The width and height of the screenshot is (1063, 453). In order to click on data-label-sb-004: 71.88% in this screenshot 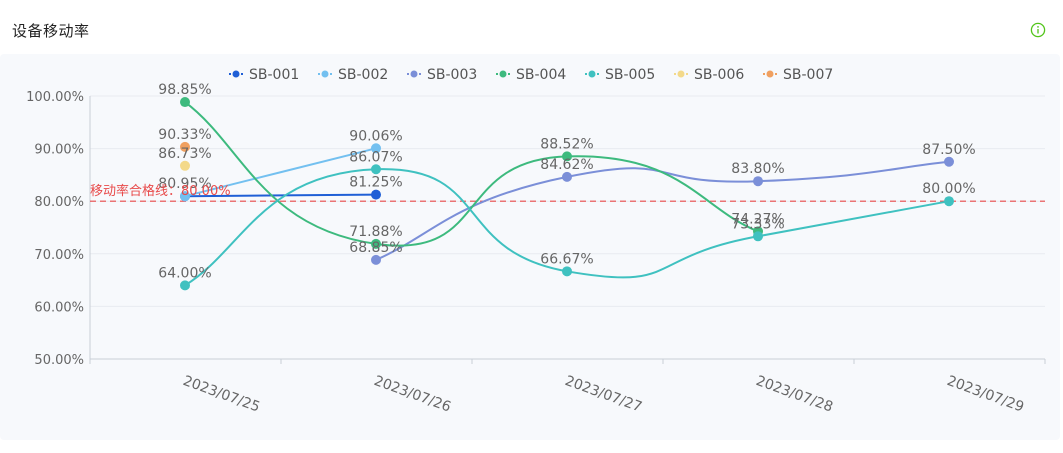, I will do `click(375, 232)`.